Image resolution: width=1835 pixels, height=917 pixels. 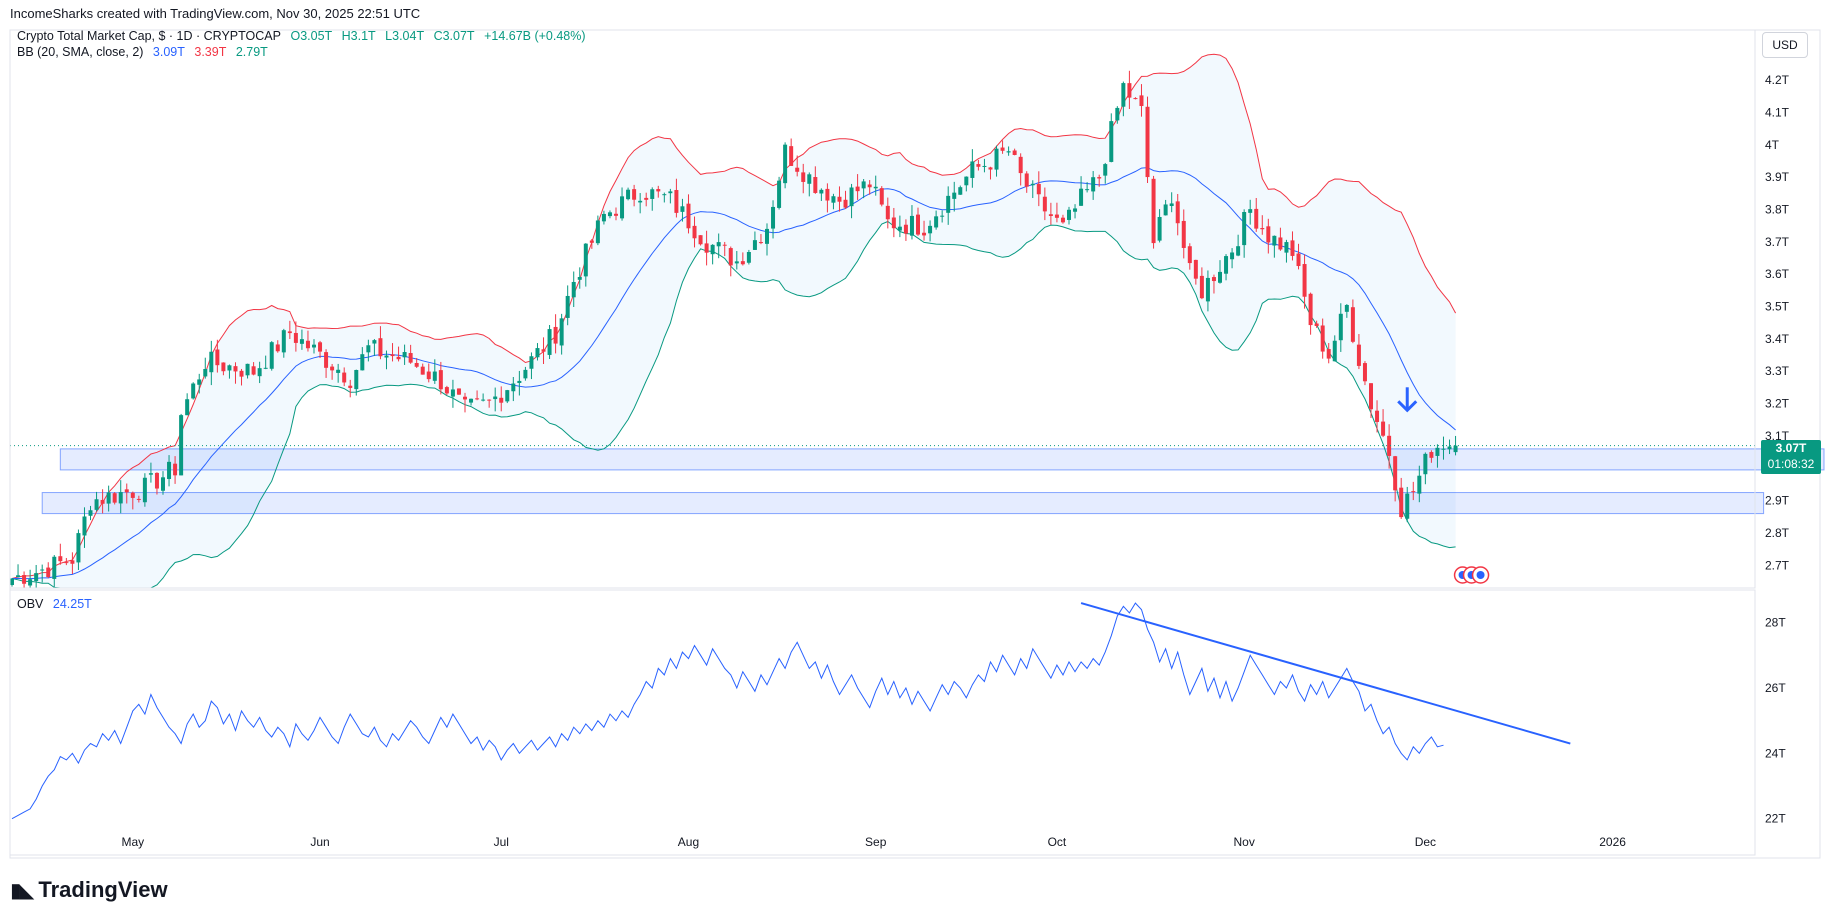 I want to click on price-tick-label: 2.7T, so click(x=1777, y=565).